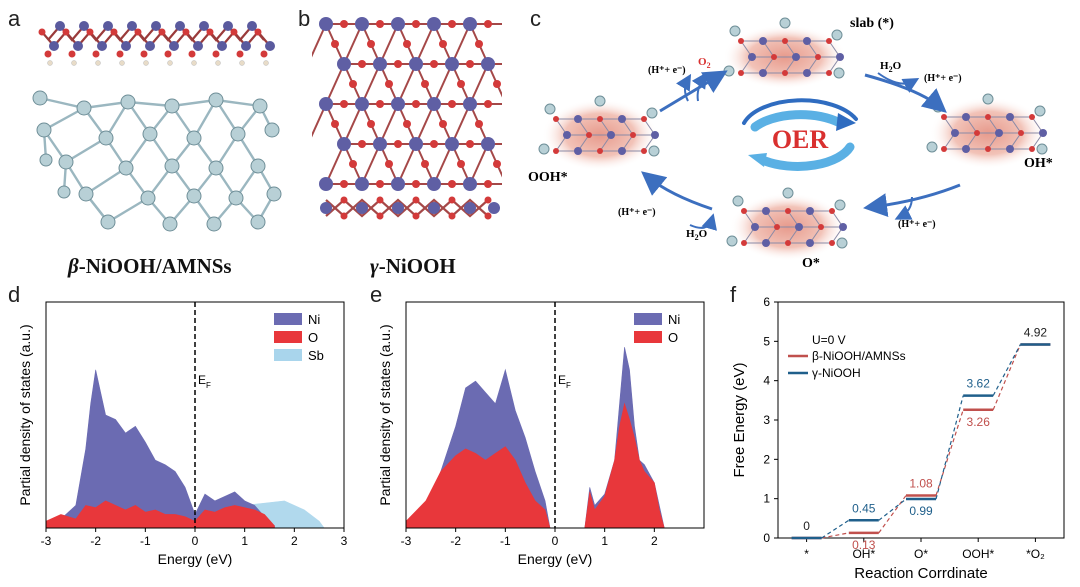  What do you see at coordinates (697, 235) in the screenshot?
I see `species-h2o-bottom: H2O` at bounding box center [697, 235].